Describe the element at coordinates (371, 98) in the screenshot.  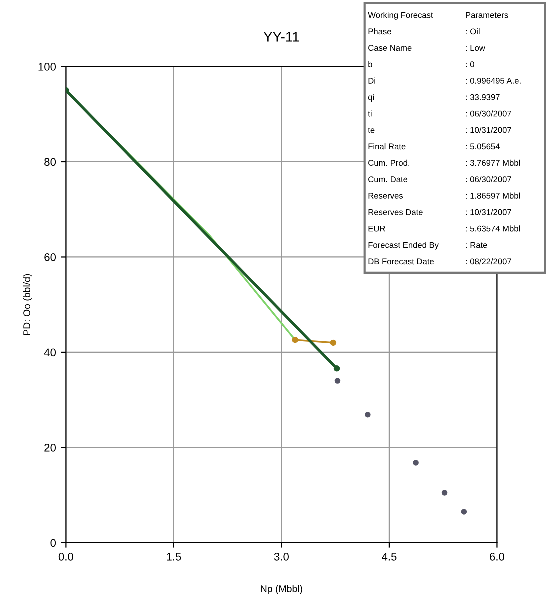
I see `annotation: qi` at that location.